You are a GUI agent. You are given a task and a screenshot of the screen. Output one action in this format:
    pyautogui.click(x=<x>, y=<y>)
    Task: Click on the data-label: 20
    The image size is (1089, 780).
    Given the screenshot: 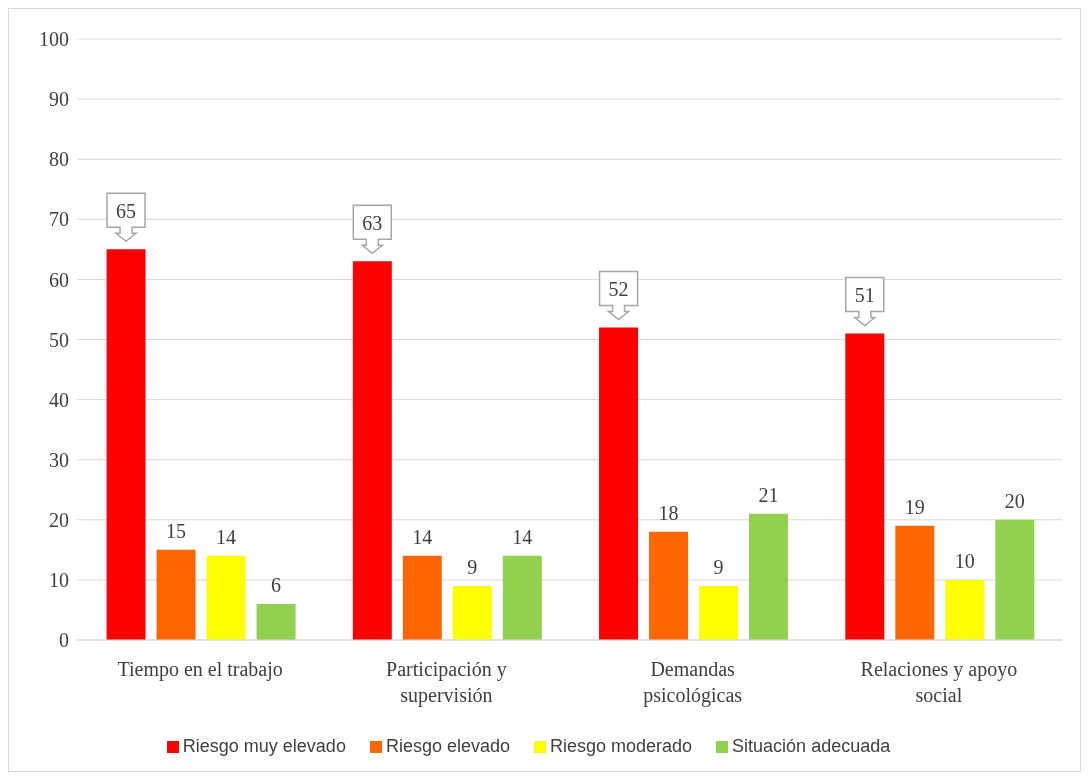 What is the action you would take?
    pyautogui.click(x=1014, y=500)
    